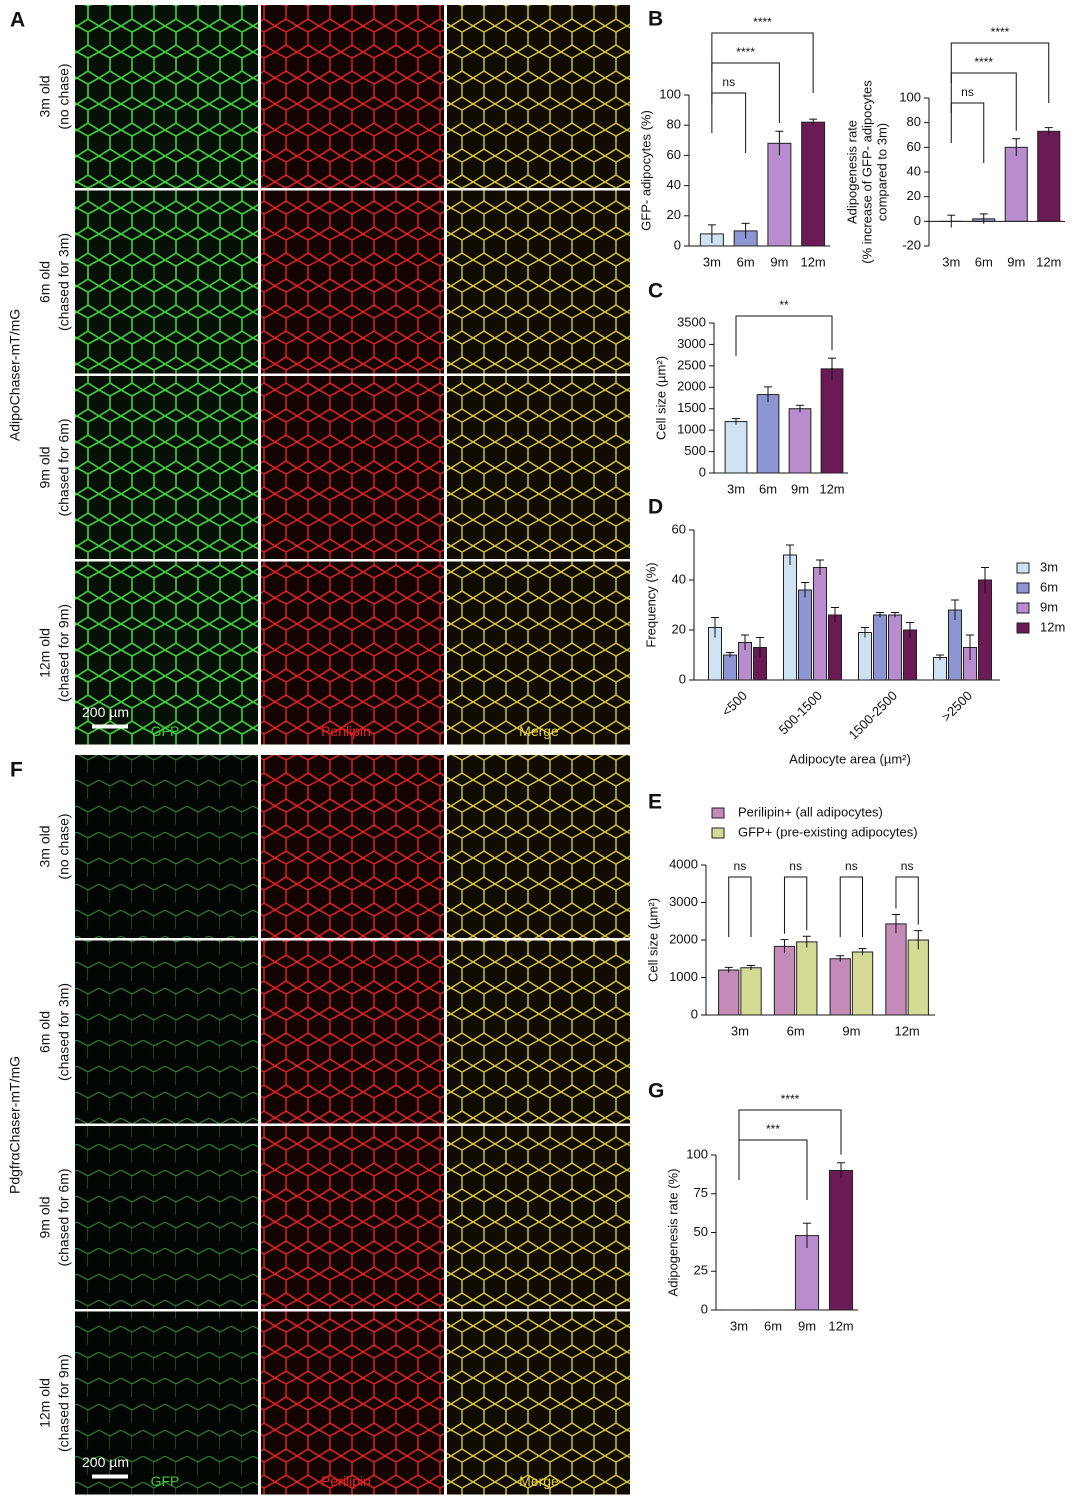 The width and height of the screenshot is (1080, 1504). Describe the element at coordinates (645, 170) in the screenshot. I see `y-axis-label: GFP- adipocytes (%)` at that location.